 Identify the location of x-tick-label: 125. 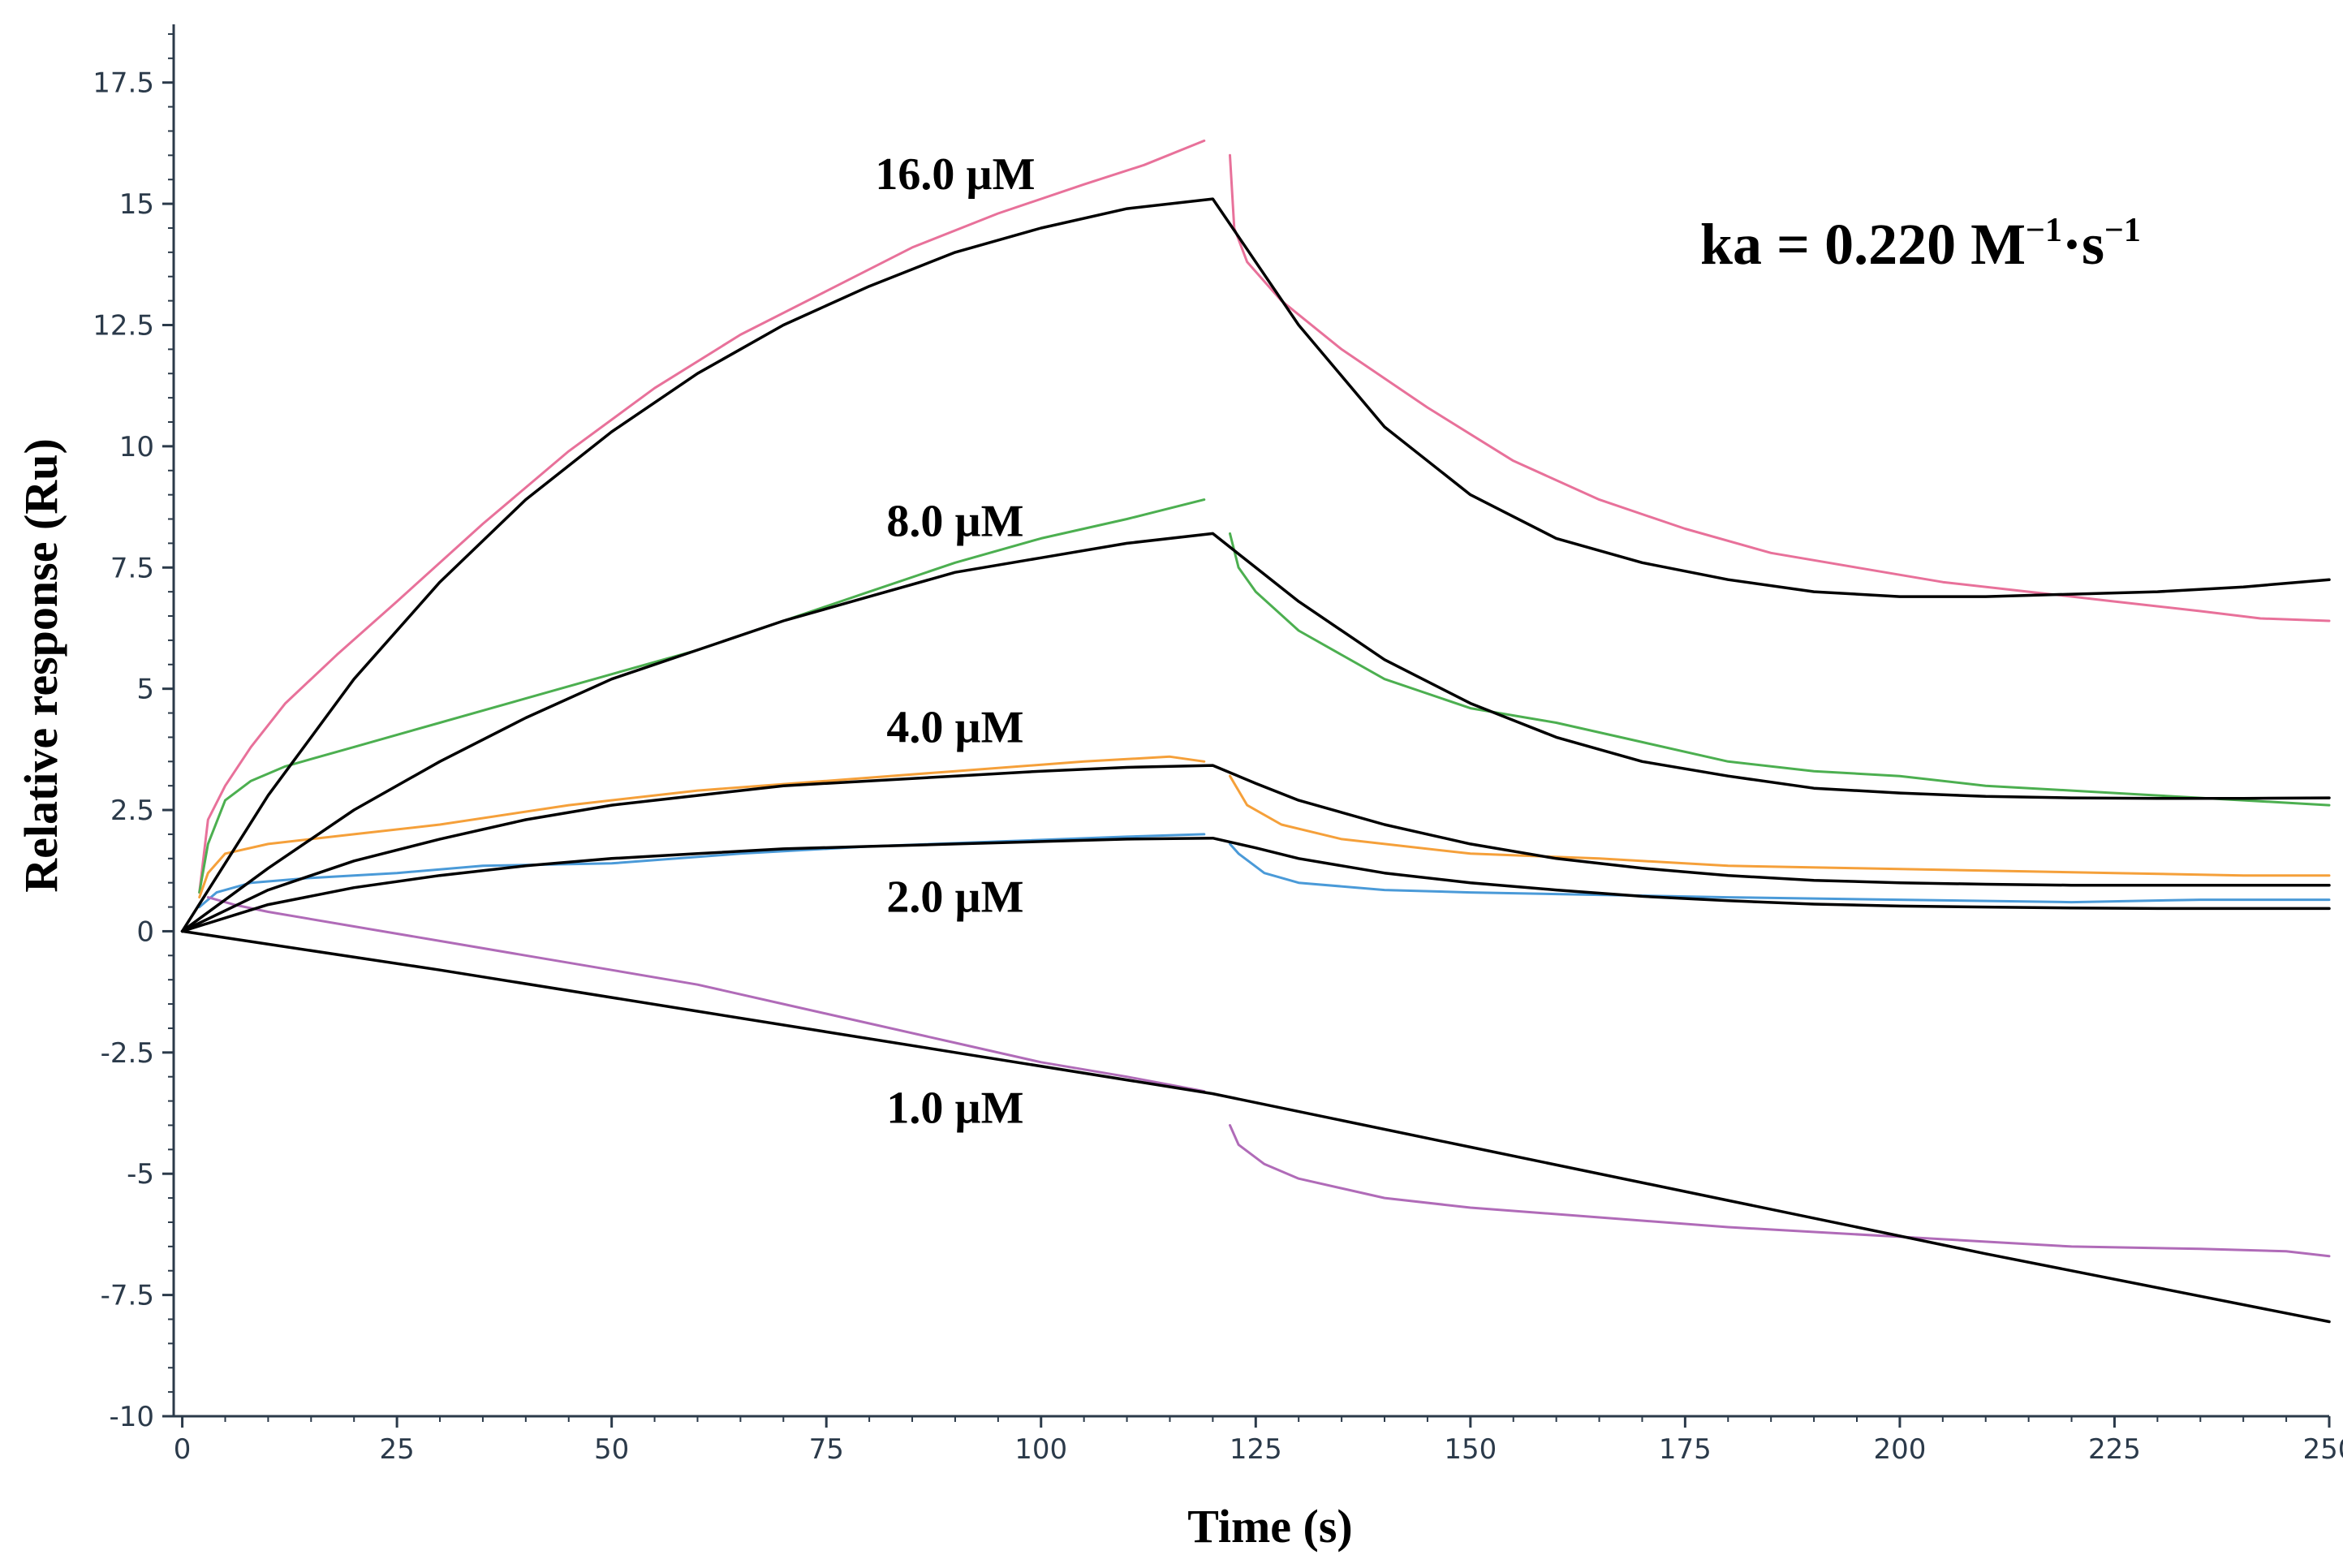
(1256, 1450).